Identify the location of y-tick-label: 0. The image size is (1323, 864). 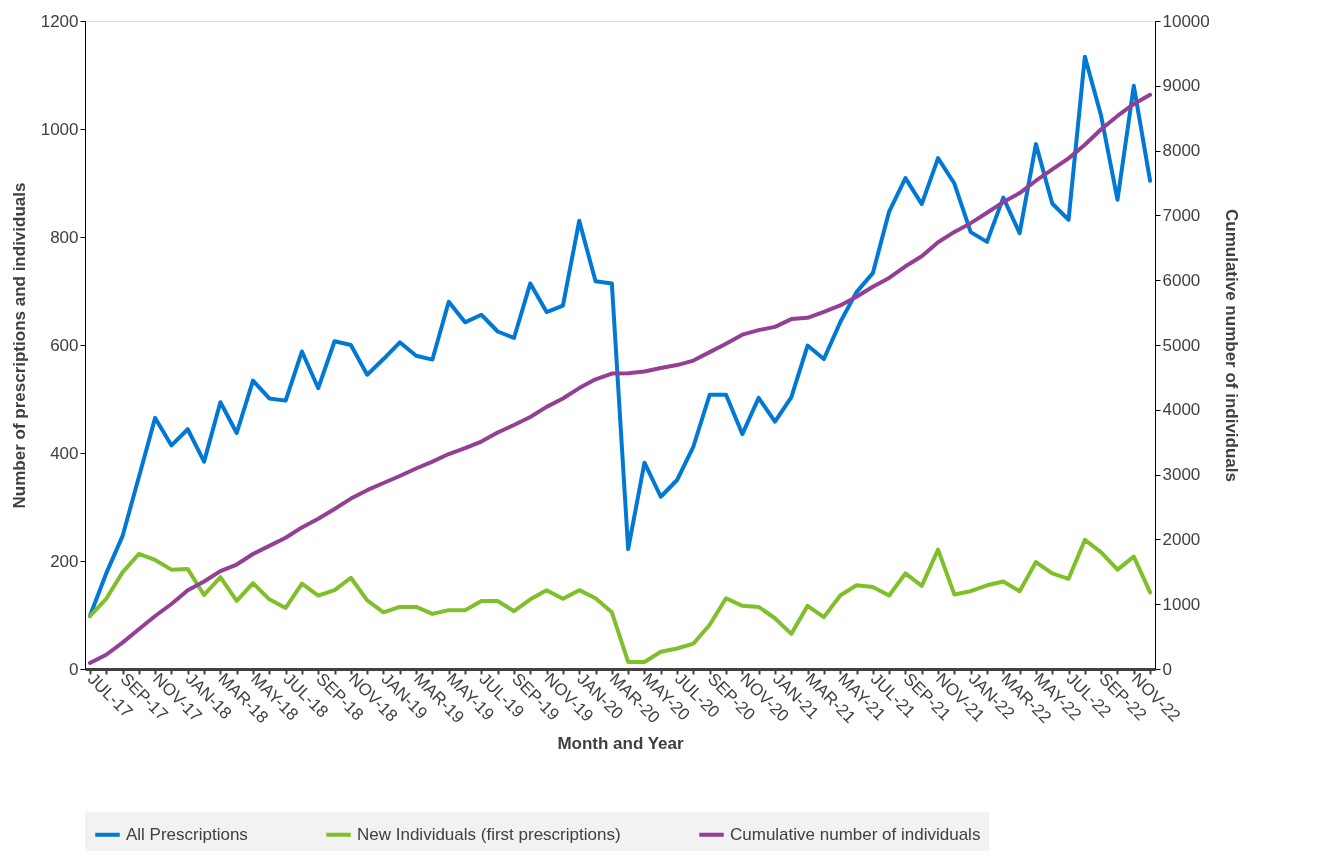
(74, 669).